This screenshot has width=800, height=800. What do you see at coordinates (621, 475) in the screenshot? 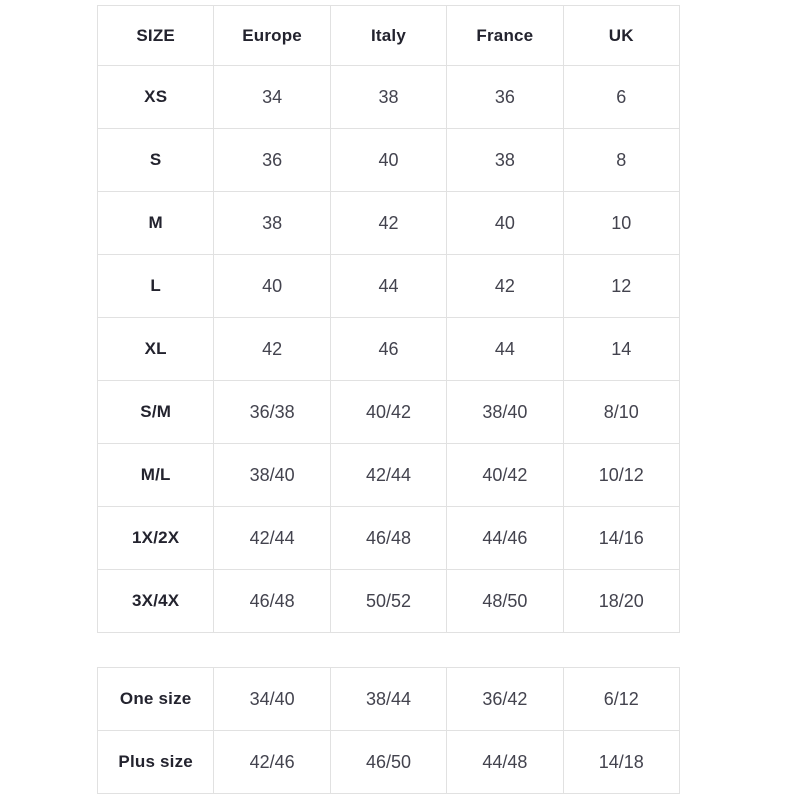
I see `uk-value: 10/12` at bounding box center [621, 475].